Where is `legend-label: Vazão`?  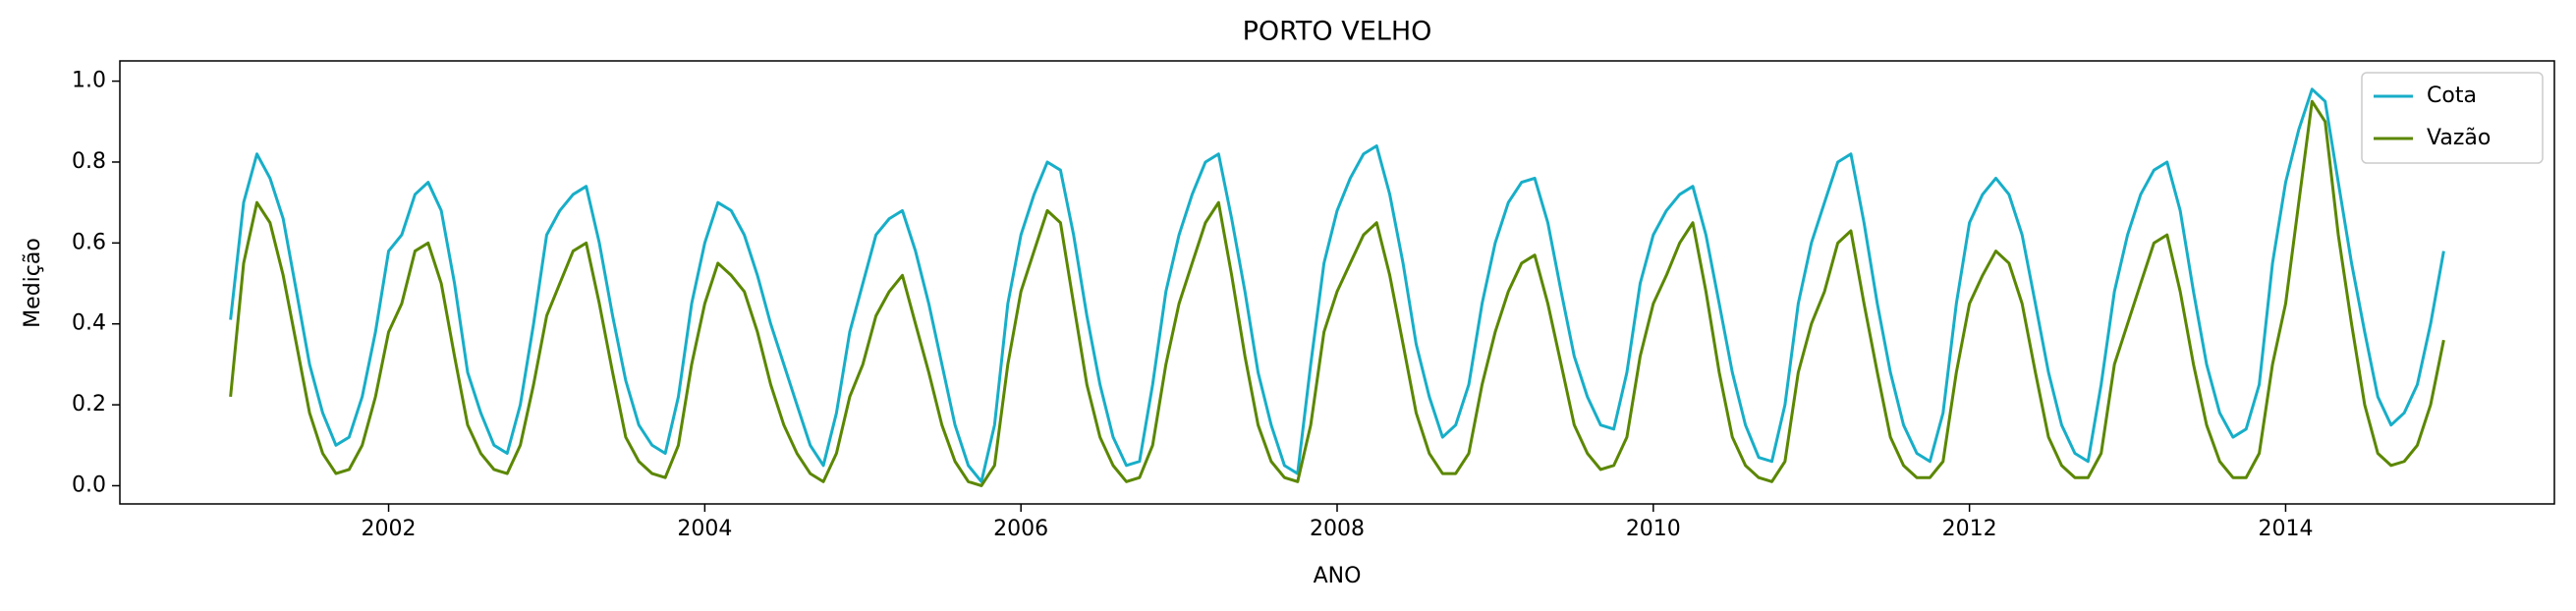 legend-label: Vazão is located at coordinates (2459, 138).